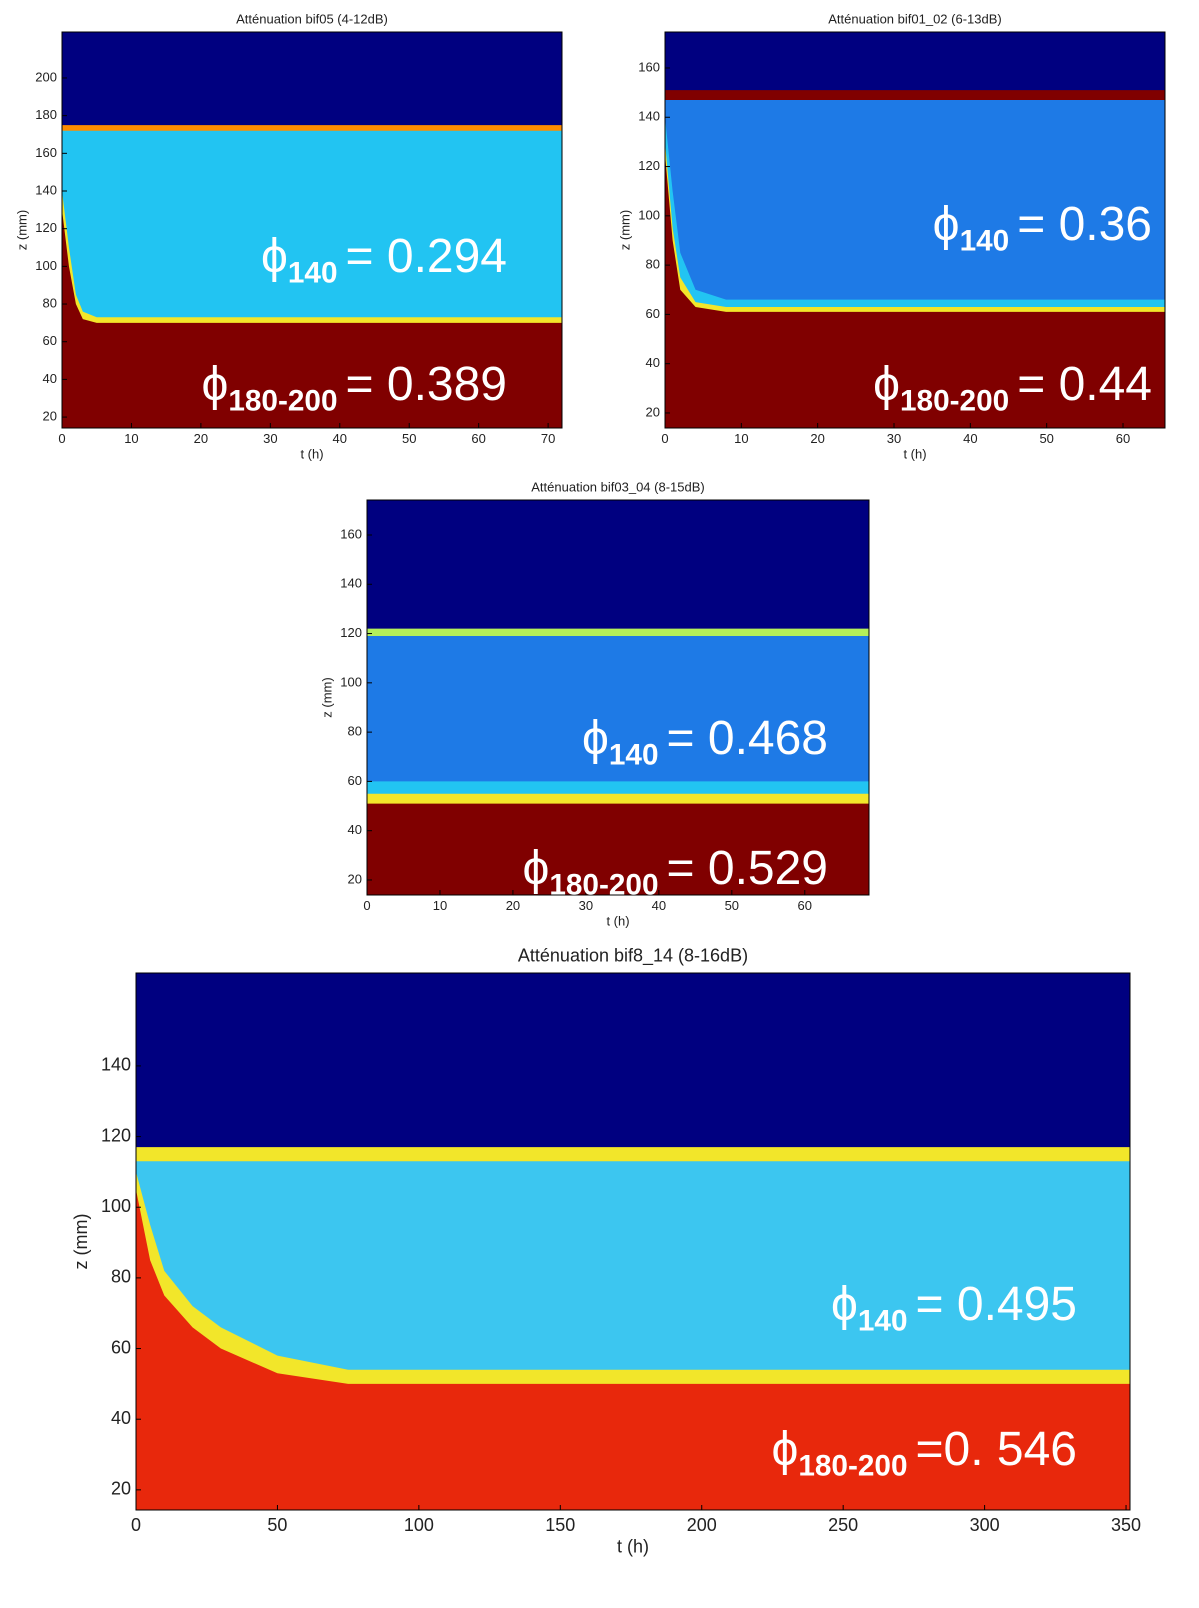  I want to click on annotation: ϕ180-200 =0. 546, so click(924, 1453).